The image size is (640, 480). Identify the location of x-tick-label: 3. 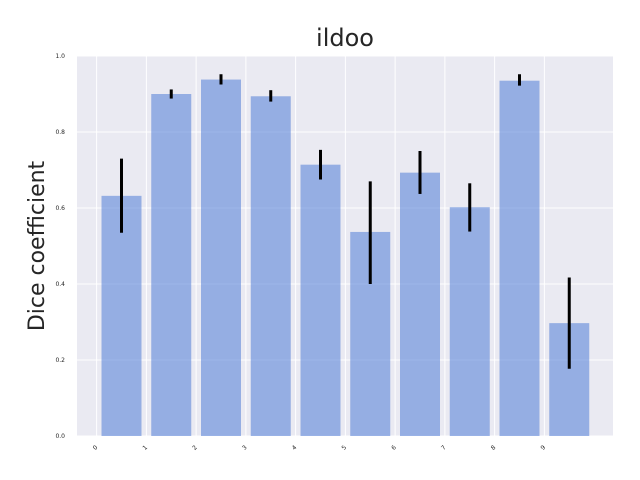
(245, 448).